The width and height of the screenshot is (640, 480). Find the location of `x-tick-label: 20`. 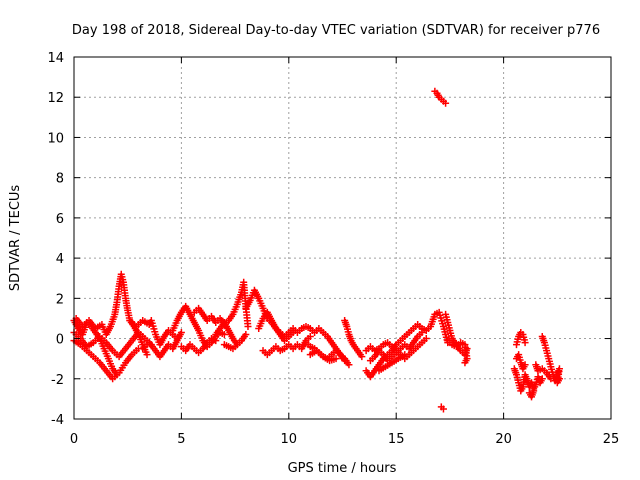

x-tick-label: 20 is located at coordinates (503, 439).